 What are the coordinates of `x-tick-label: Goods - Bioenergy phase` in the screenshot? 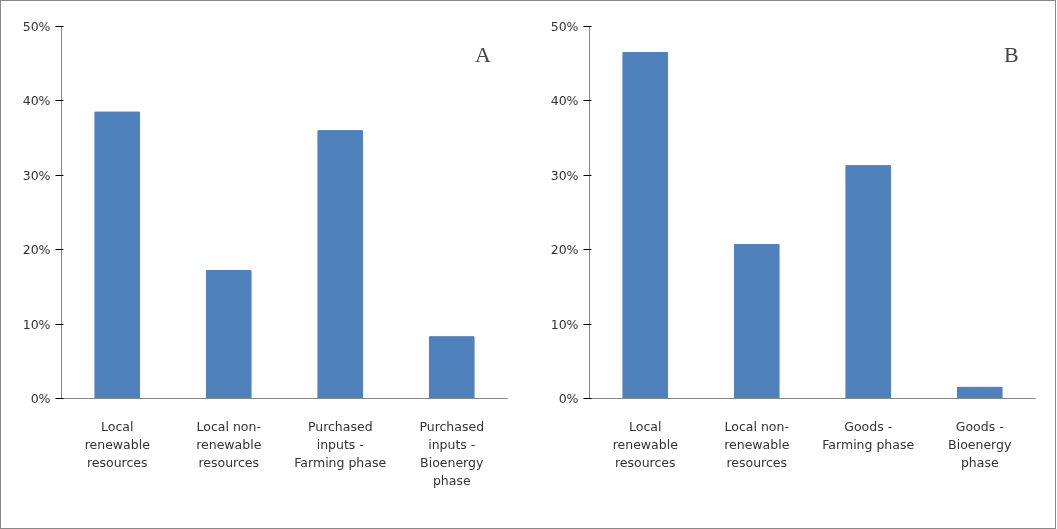 It's located at (980, 444).